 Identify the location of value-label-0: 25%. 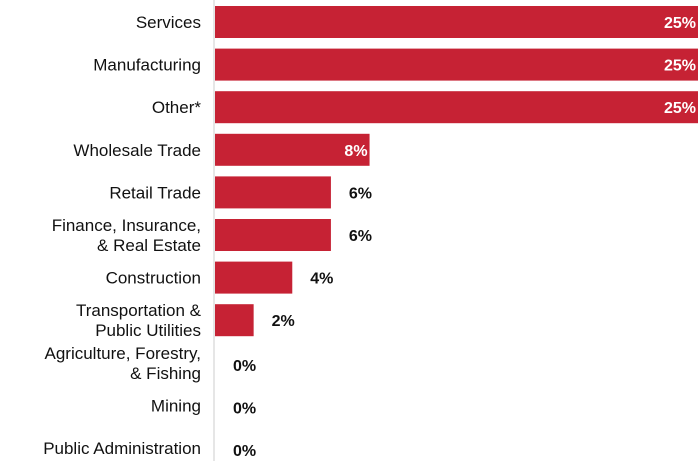
(680, 23).